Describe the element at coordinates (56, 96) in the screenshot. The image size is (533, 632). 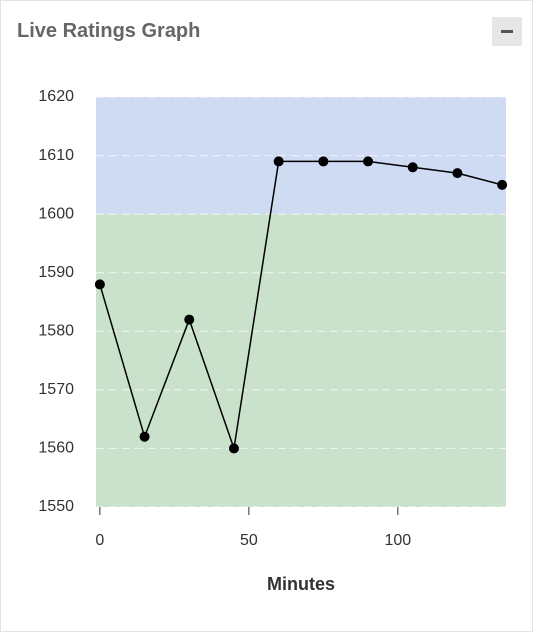
I see `y-tick-label: 1620` at that location.